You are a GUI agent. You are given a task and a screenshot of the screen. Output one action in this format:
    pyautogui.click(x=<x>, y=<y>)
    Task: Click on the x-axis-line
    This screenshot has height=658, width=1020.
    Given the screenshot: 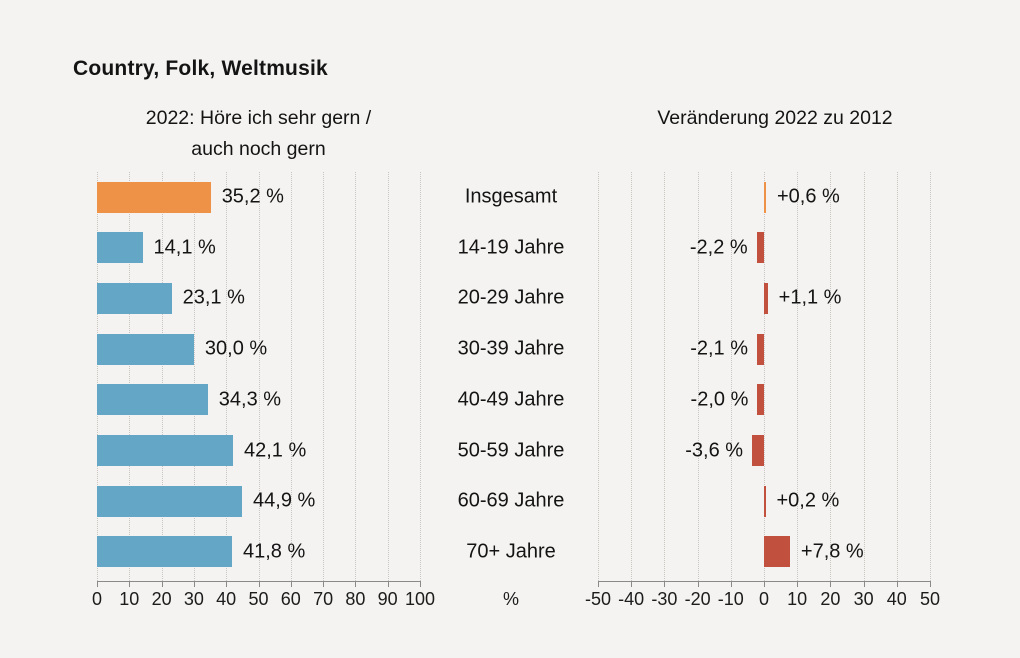 What is the action you would take?
    pyautogui.click(x=764, y=581)
    